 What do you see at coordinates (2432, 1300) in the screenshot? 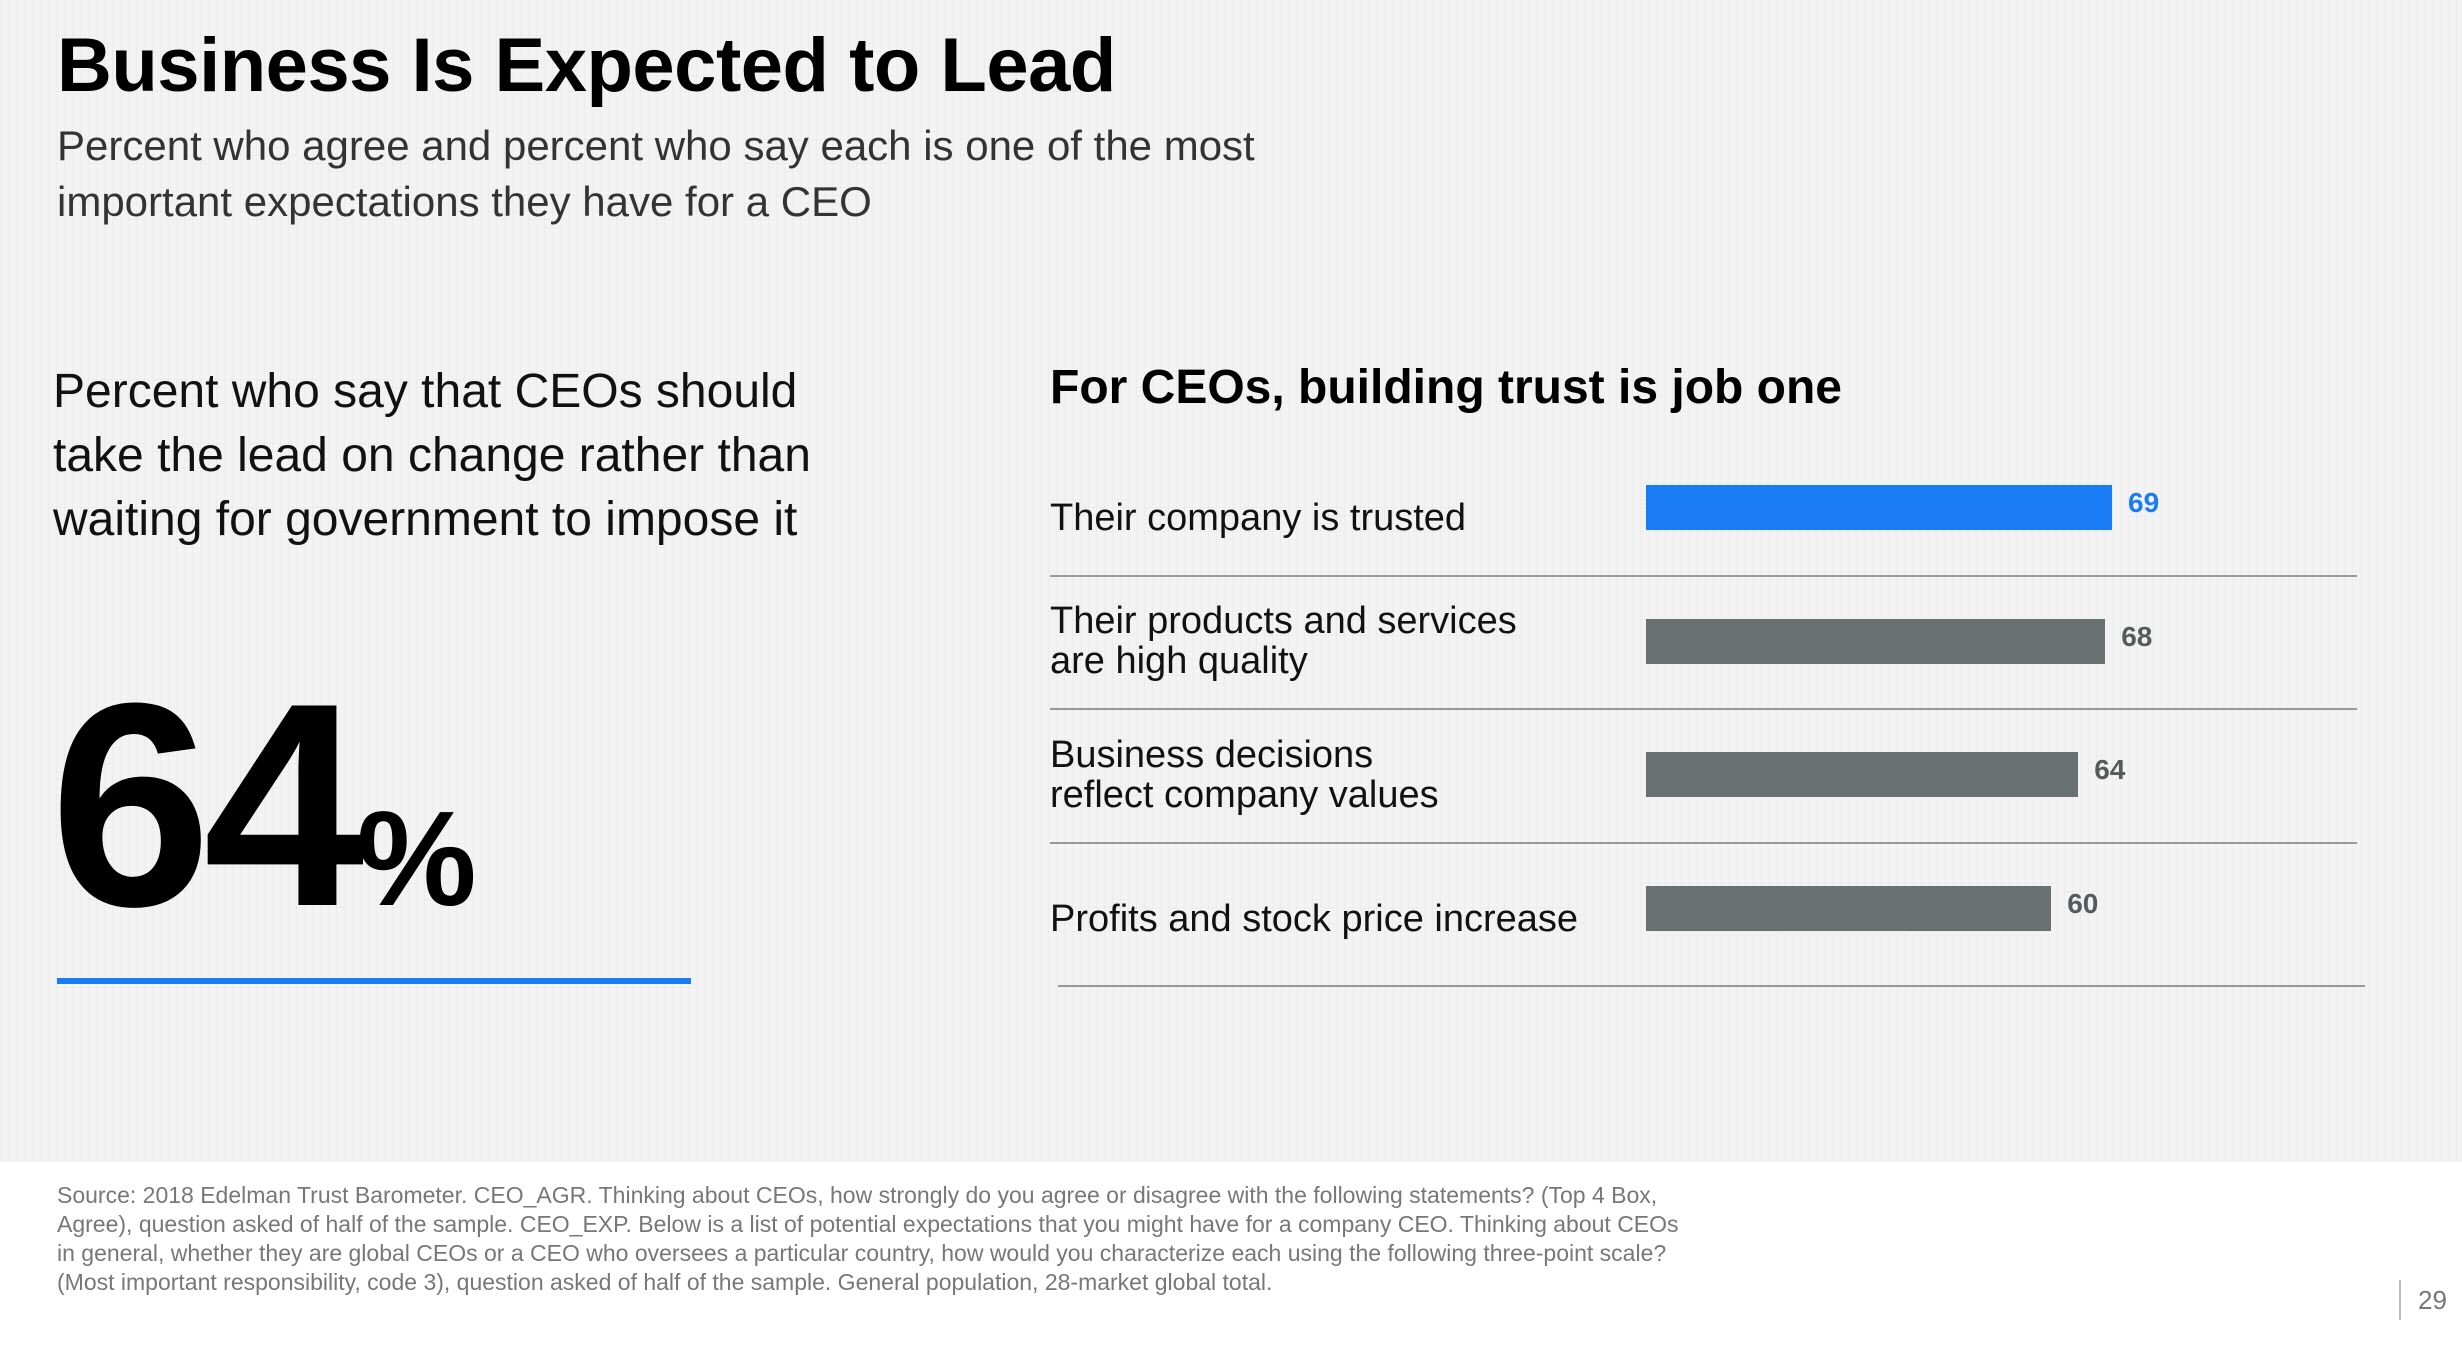
I see `page-number: 29` at bounding box center [2432, 1300].